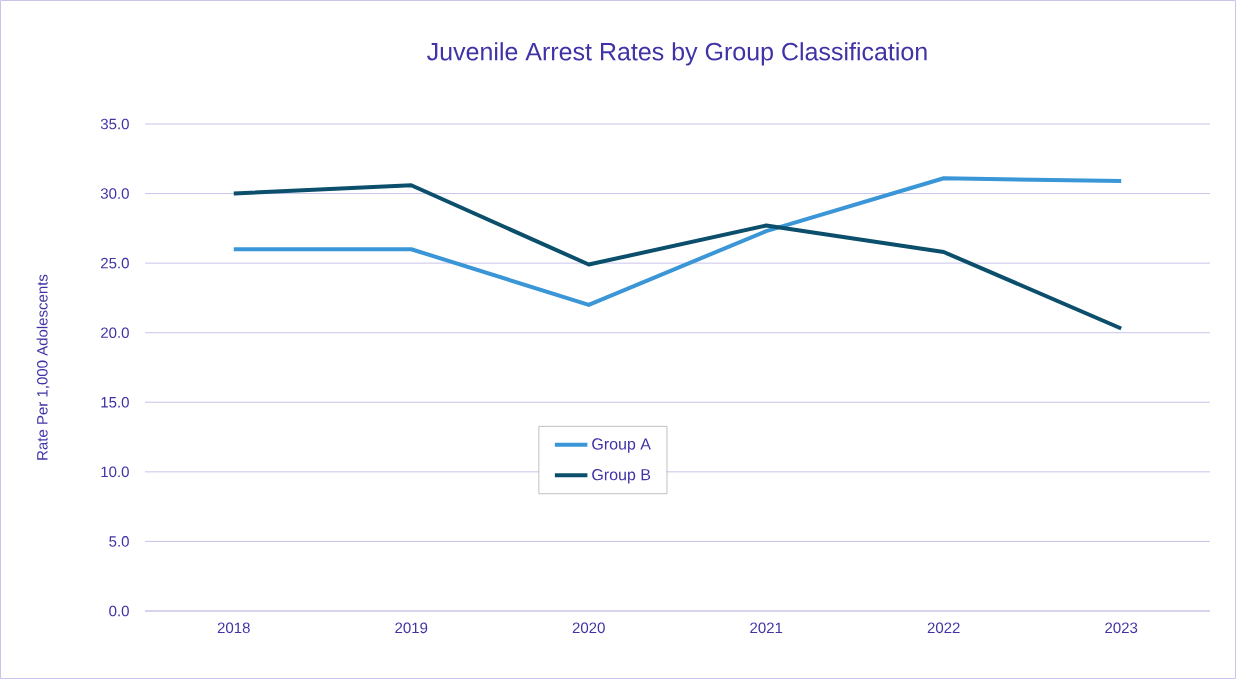 The width and height of the screenshot is (1236, 679). What do you see at coordinates (115, 402) in the screenshot?
I see `y-tick-label: 15.0` at bounding box center [115, 402].